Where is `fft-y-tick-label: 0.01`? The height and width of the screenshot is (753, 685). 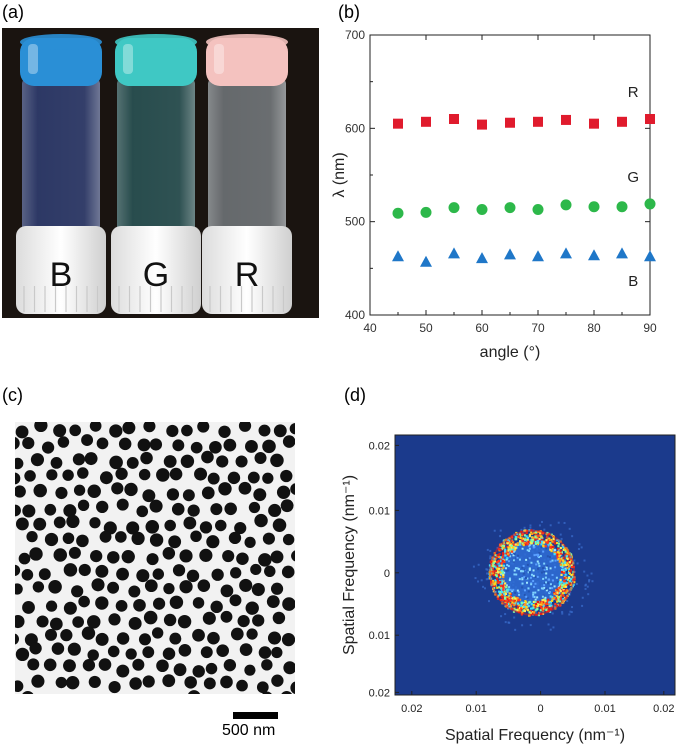
fft-y-tick-label: 0.01 is located at coordinates (379, 636).